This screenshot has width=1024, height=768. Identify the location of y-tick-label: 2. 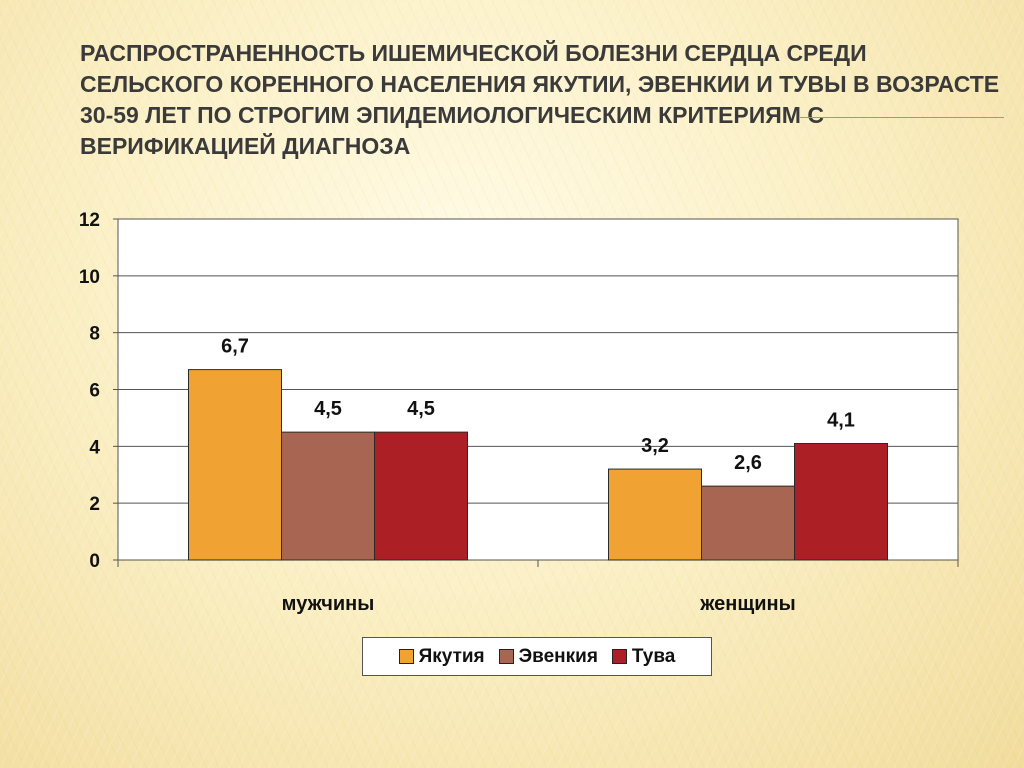
(94, 504).